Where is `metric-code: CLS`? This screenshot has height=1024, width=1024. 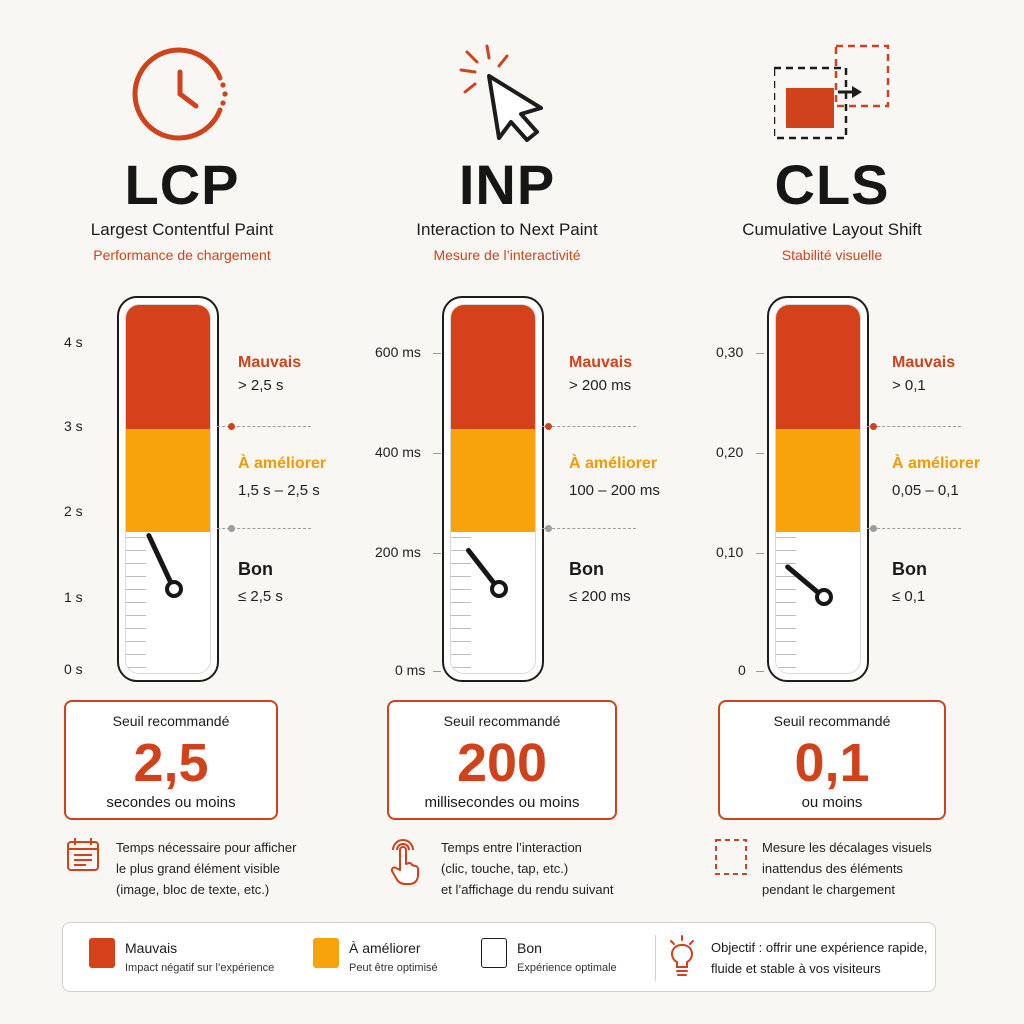
metric-code: CLS is located at coordinates (832, 184).